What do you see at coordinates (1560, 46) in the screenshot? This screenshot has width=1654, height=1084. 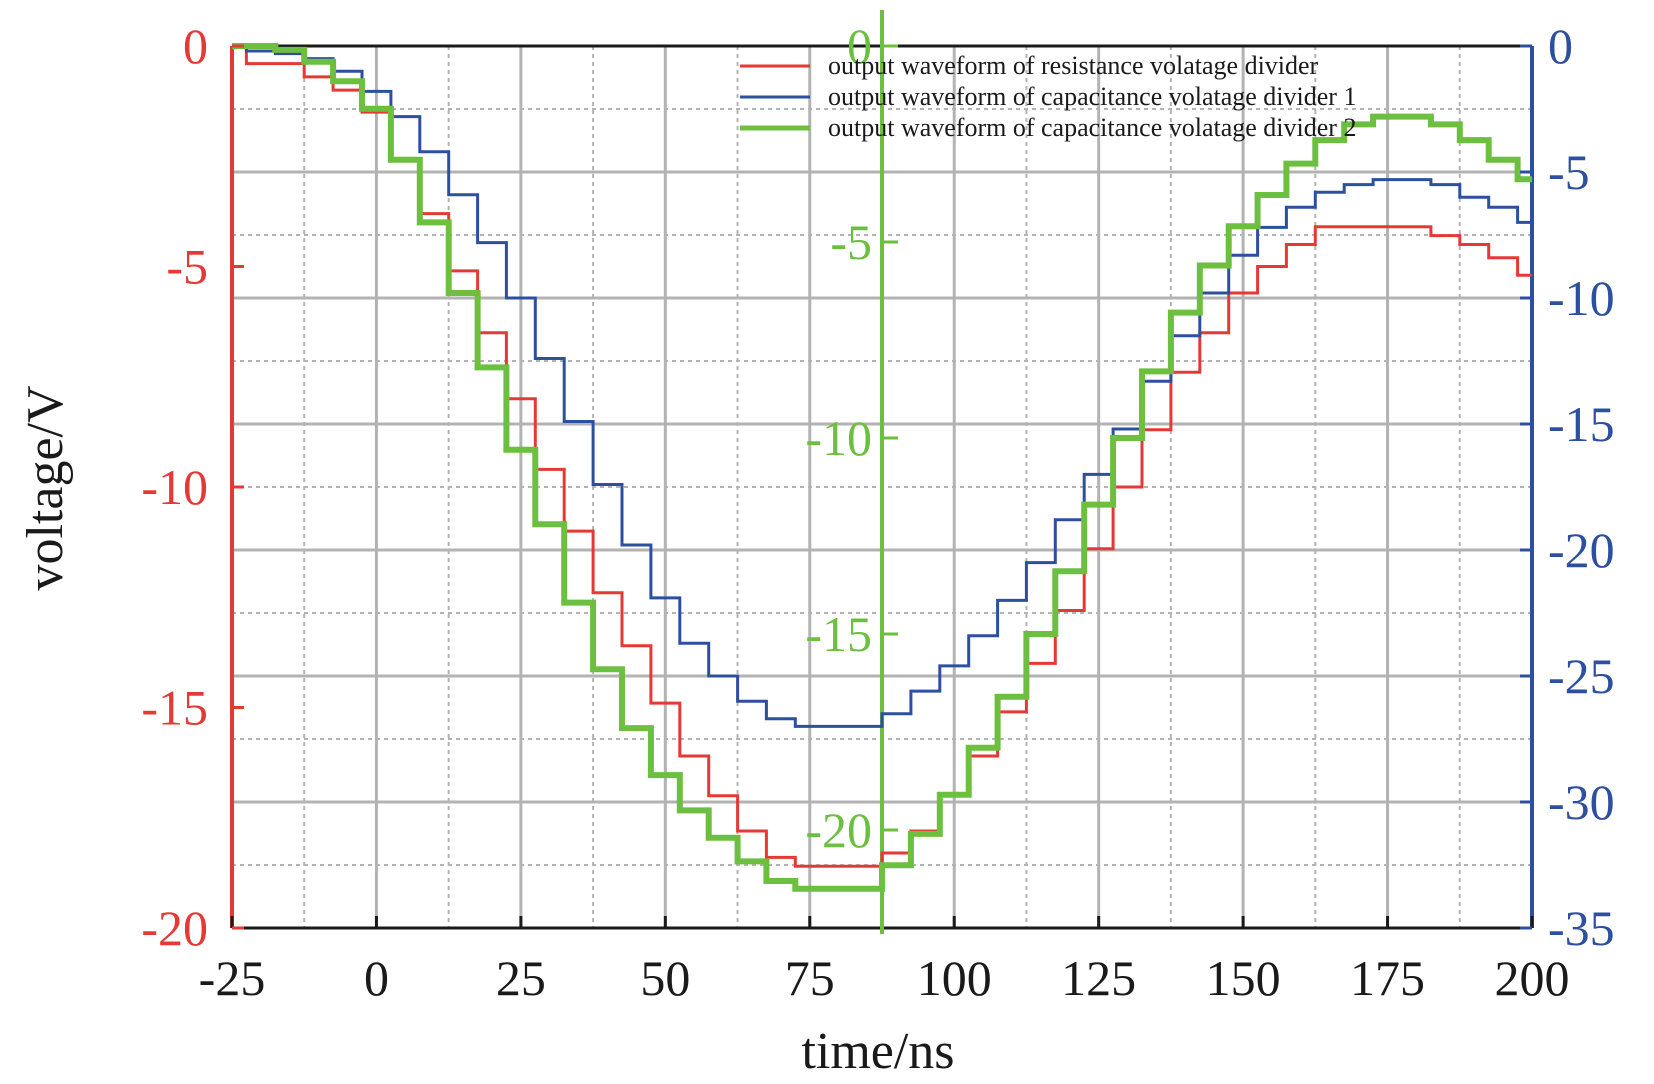 I see `right-tick-label: 0` at bounding box center [1560, 46].